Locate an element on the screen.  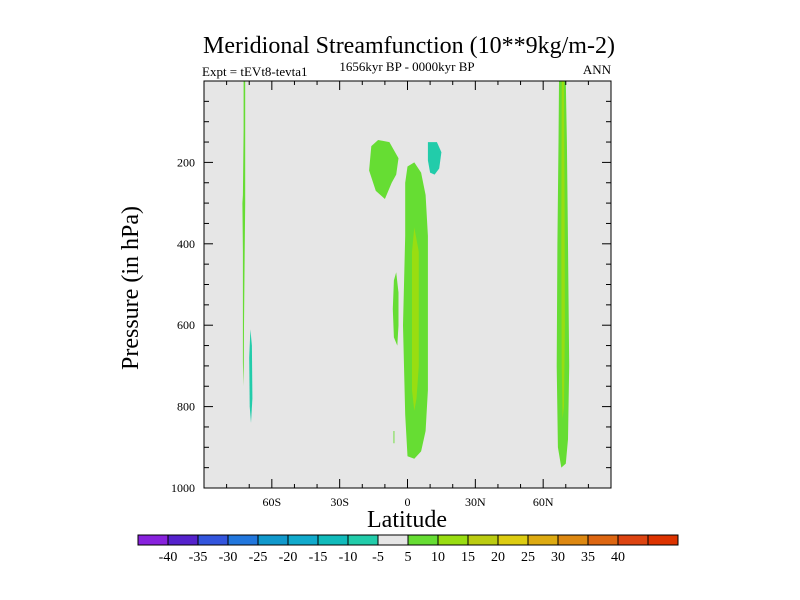
center-string: 1656kyr BP - 0000kyr BP is located at coordinates (406, 66).